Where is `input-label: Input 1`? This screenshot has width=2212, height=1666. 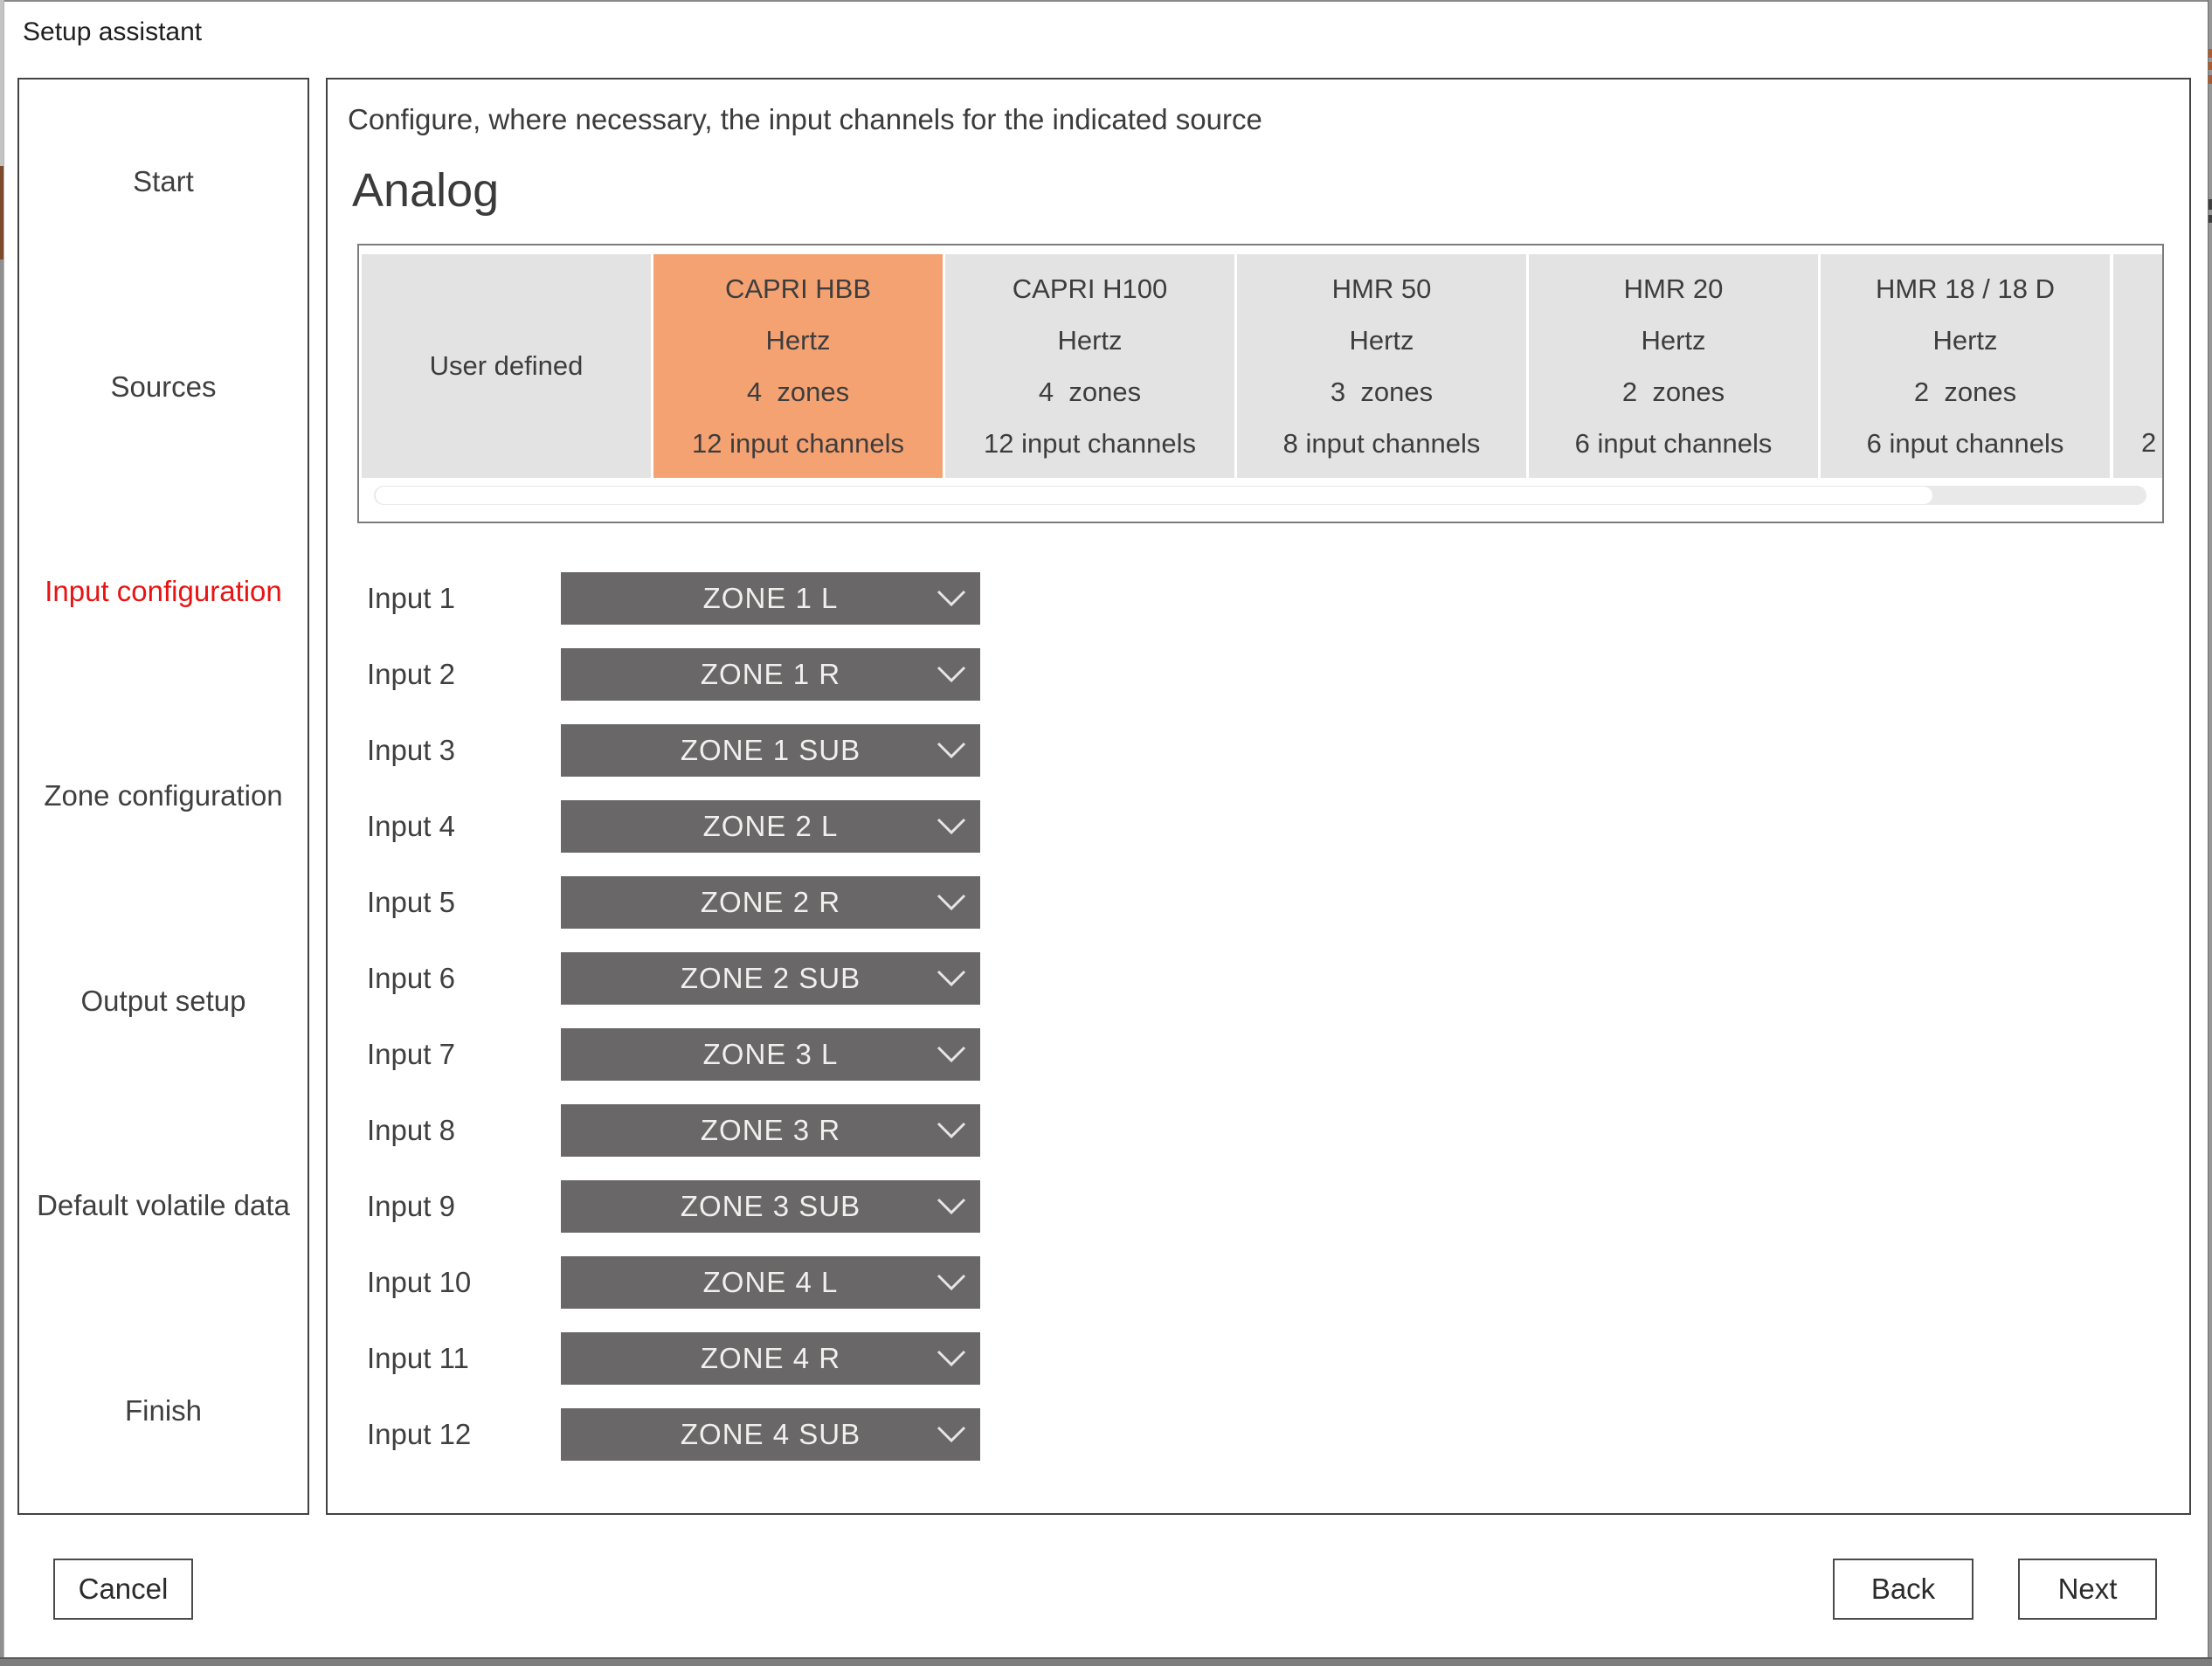 input-label: Input 1 is located at coordinates (411, 598).